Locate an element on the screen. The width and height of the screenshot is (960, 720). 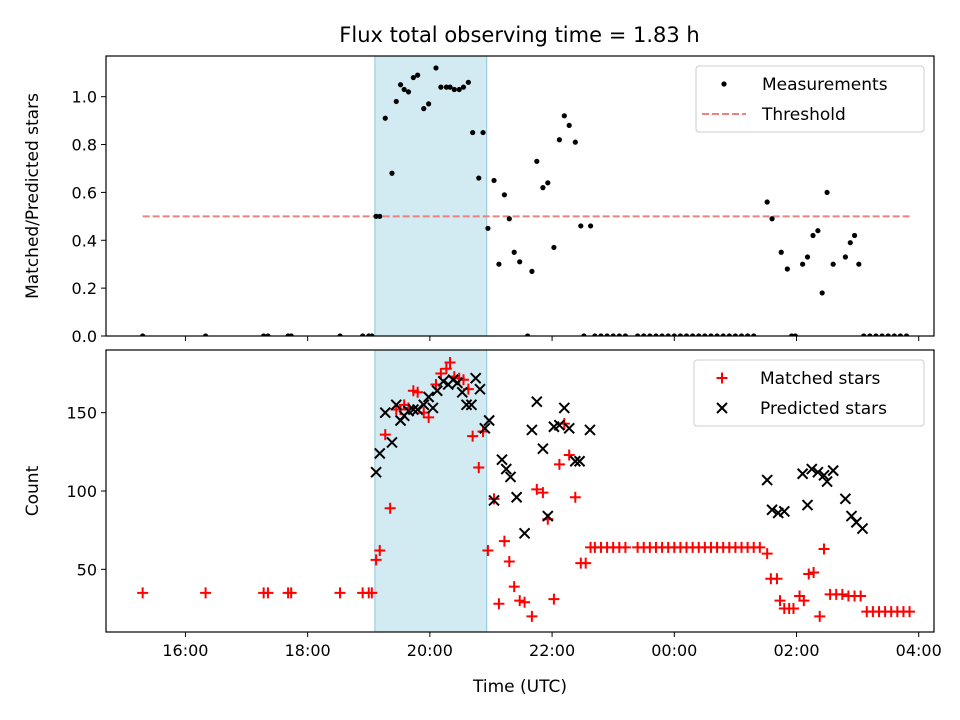
y-tick-label: 50 is located at coordinates (87, 569).